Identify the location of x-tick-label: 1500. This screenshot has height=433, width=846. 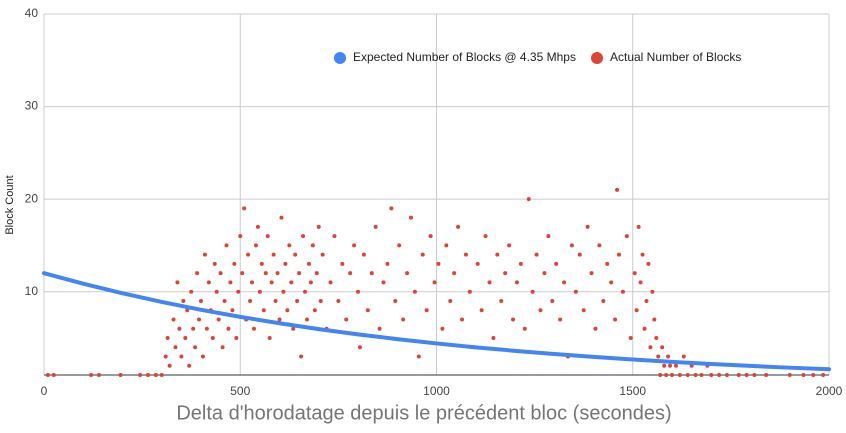
(632, 391).